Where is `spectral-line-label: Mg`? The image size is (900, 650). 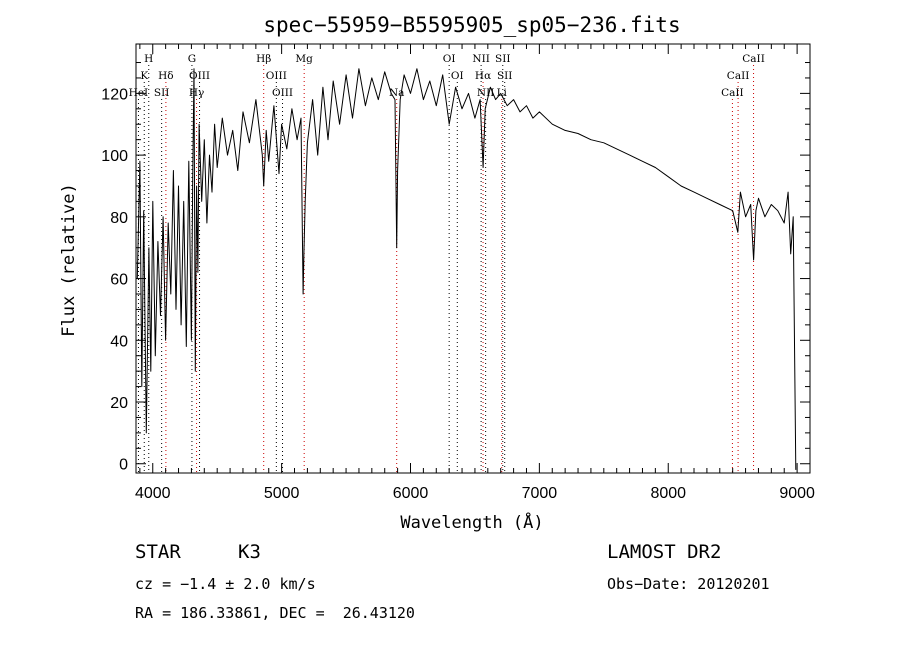 spectral-line-label: Mg is located at coordinates (304, 59).